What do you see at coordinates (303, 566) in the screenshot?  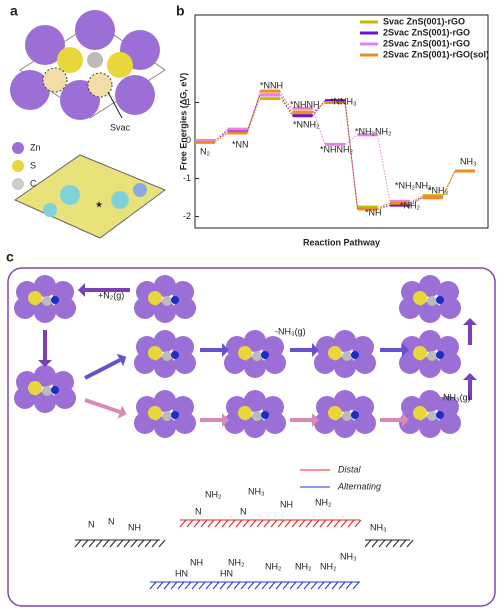 I see `species: NH₂` at bounding box center [303, 566].